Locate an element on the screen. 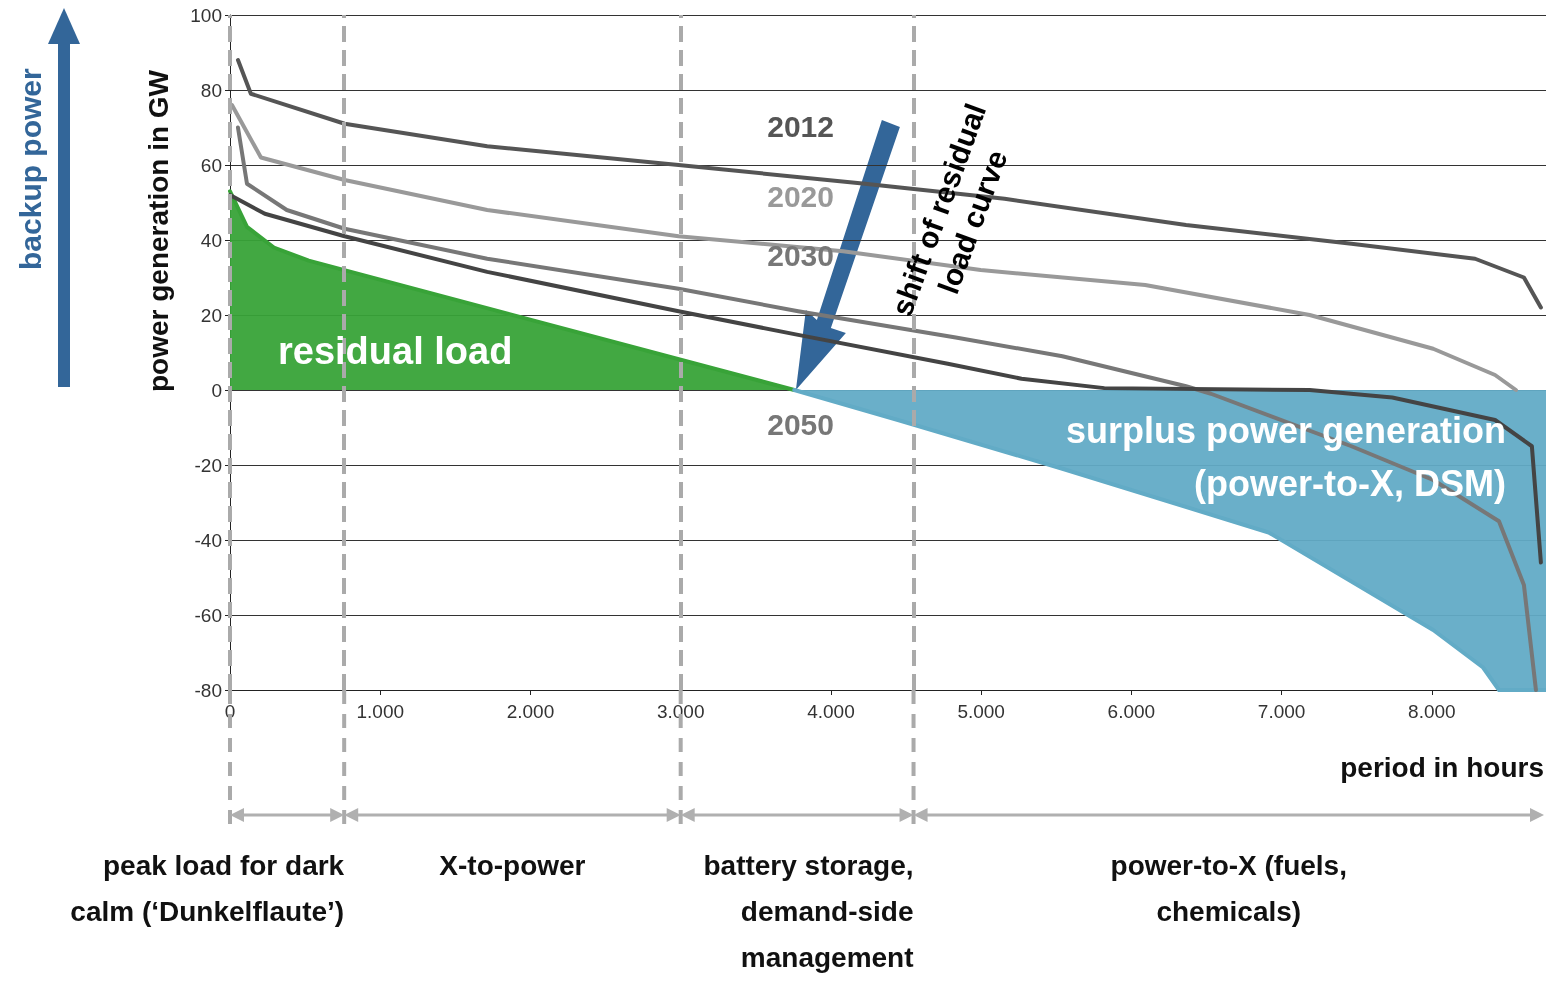 This screenshot has height=993, width=1546. x-tick-label: 7.000 is located at coordinates (1281, 711).